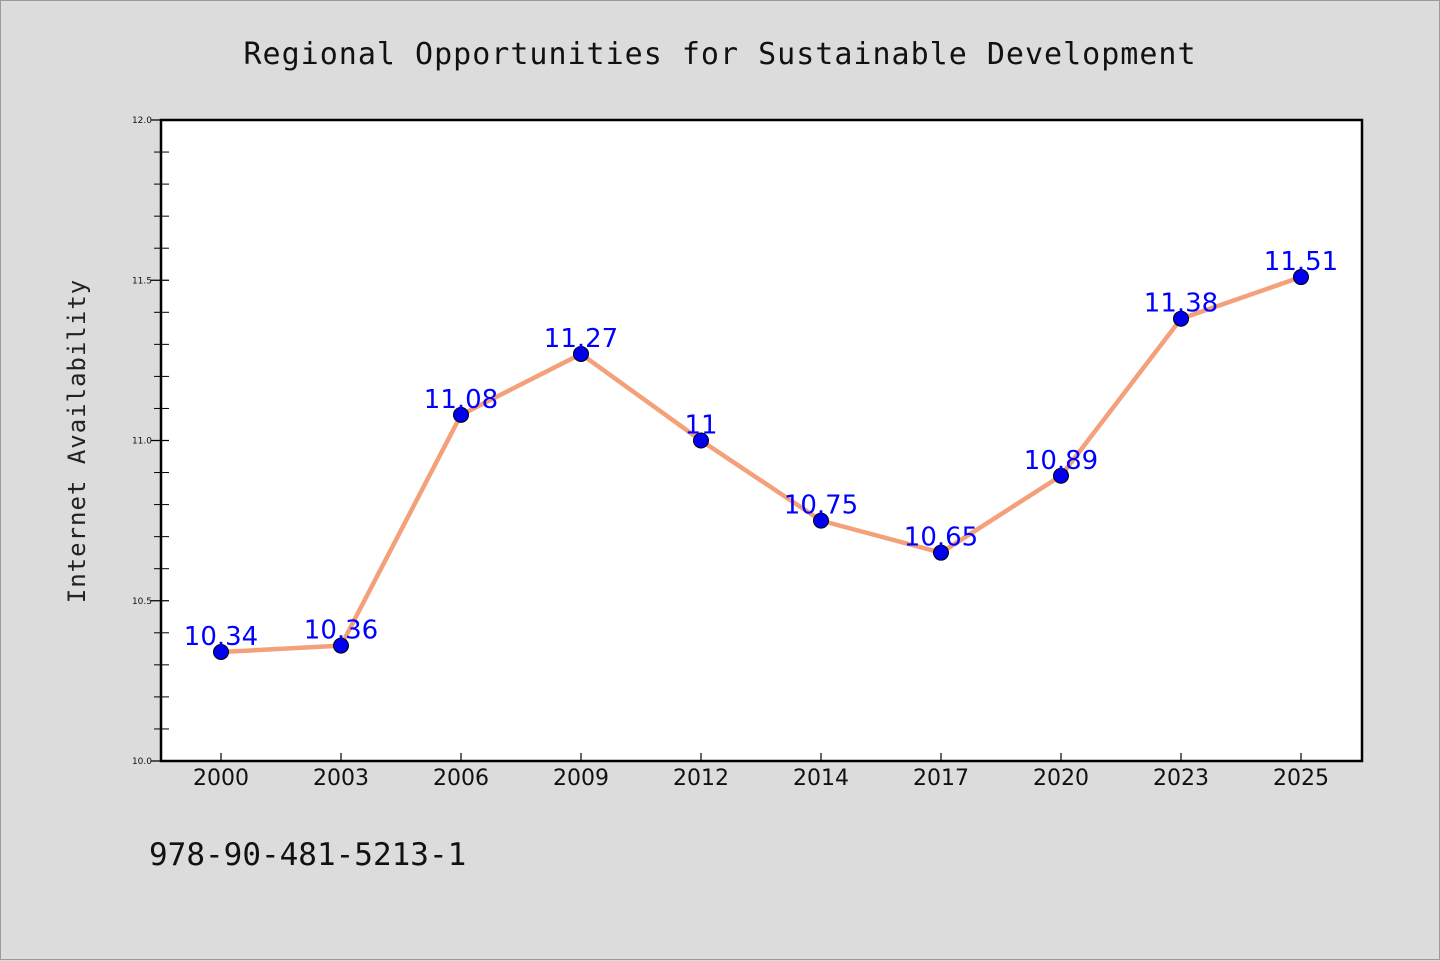 The width and height of the screenshot is (1440, 961). What do you see at coordinates (761, 772) in the screenshot?
I see `x-axis-ticks: 2000 2003 2006 2009 2012 2014 2017 2020 2023 2025` at bounding box center [761, 772].